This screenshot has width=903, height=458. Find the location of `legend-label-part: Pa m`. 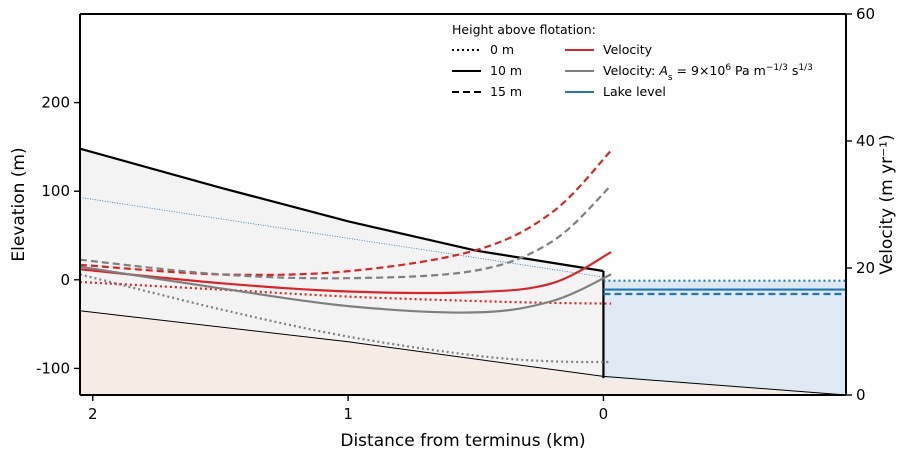

legend-label-part: Pa m is located at coordinates (748, 70).